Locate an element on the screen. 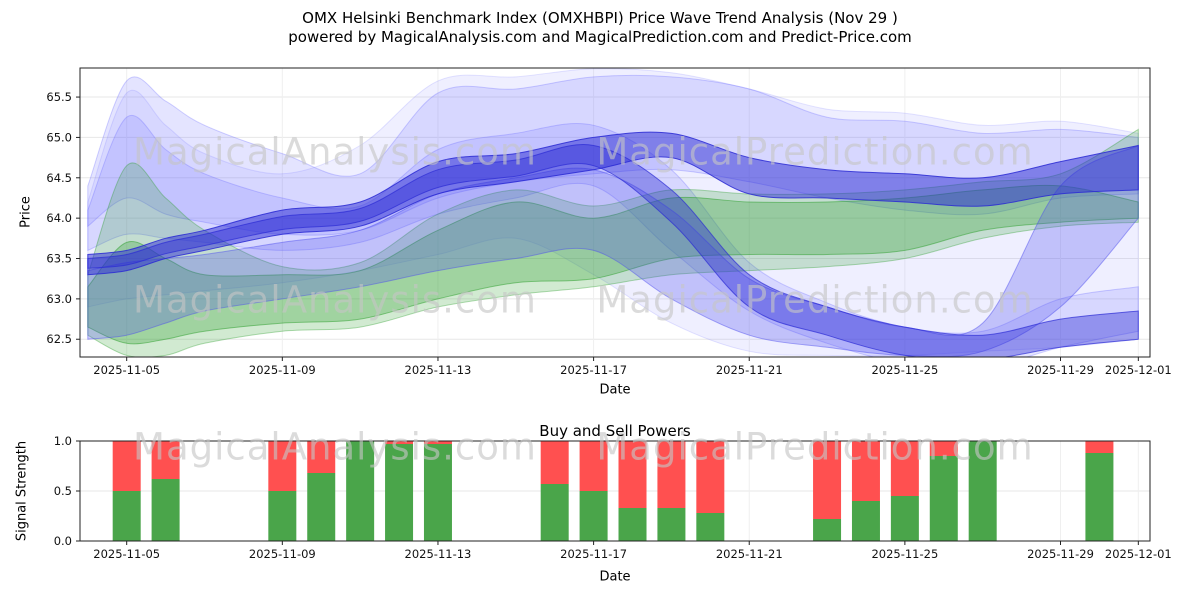 This screenshot has width=1200, height=600. svg-text: 63.5 is located at coordinates (59, 259).